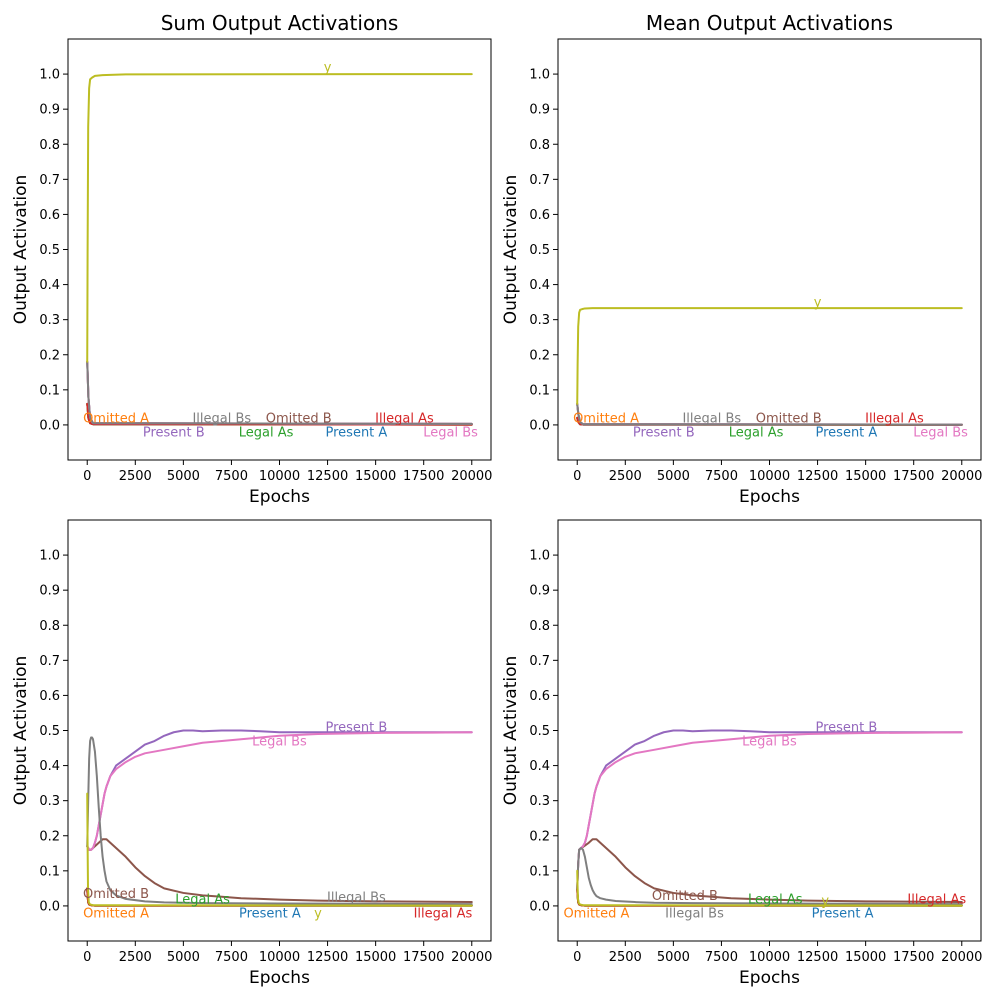  I want to click on x-tick-label: 20000, so click(961, 476).